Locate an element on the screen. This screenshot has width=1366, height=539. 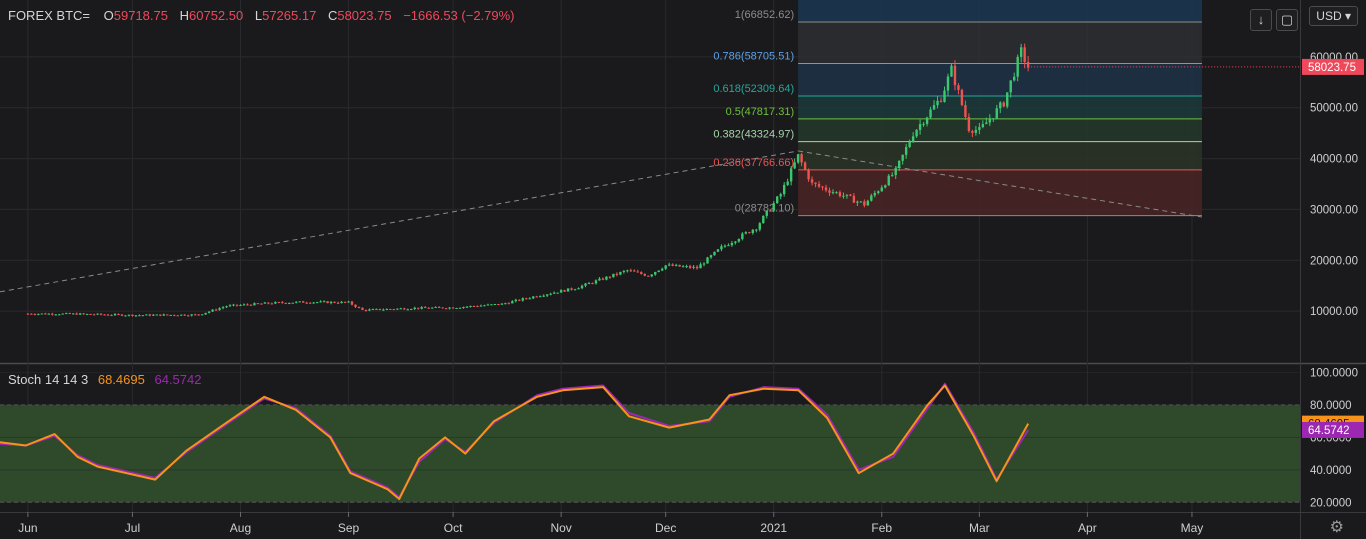
last-price-label: 58023.75 is located at coordinates (1332, 68).